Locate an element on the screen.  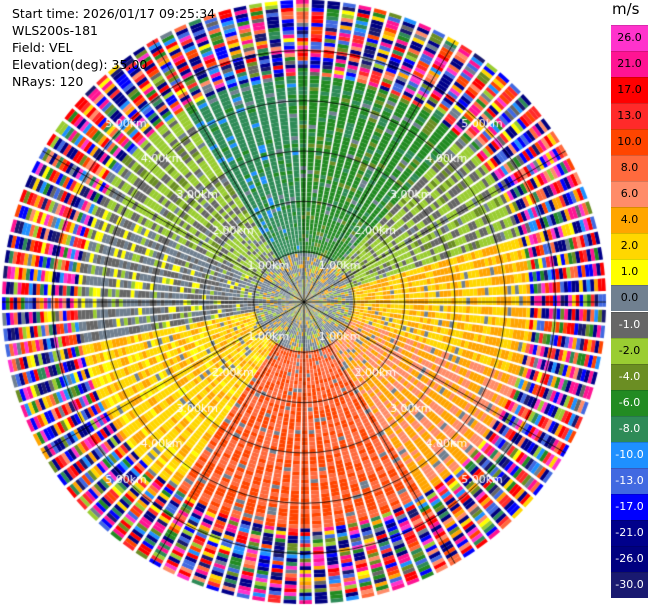
colorbar-tick-label: 13.0 is located at coordinates (629, 116).